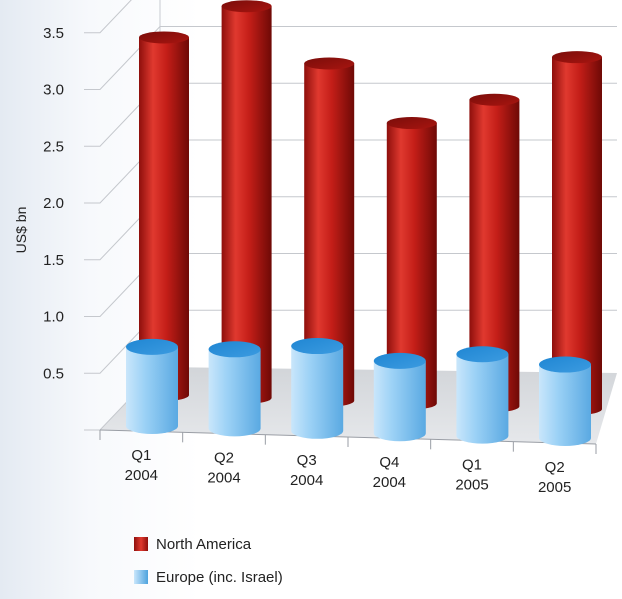  What do you see at coordinates (53, 146) in the screenshot?
I see `y-tick-label: 2.5` at bounding box center [53, 146].